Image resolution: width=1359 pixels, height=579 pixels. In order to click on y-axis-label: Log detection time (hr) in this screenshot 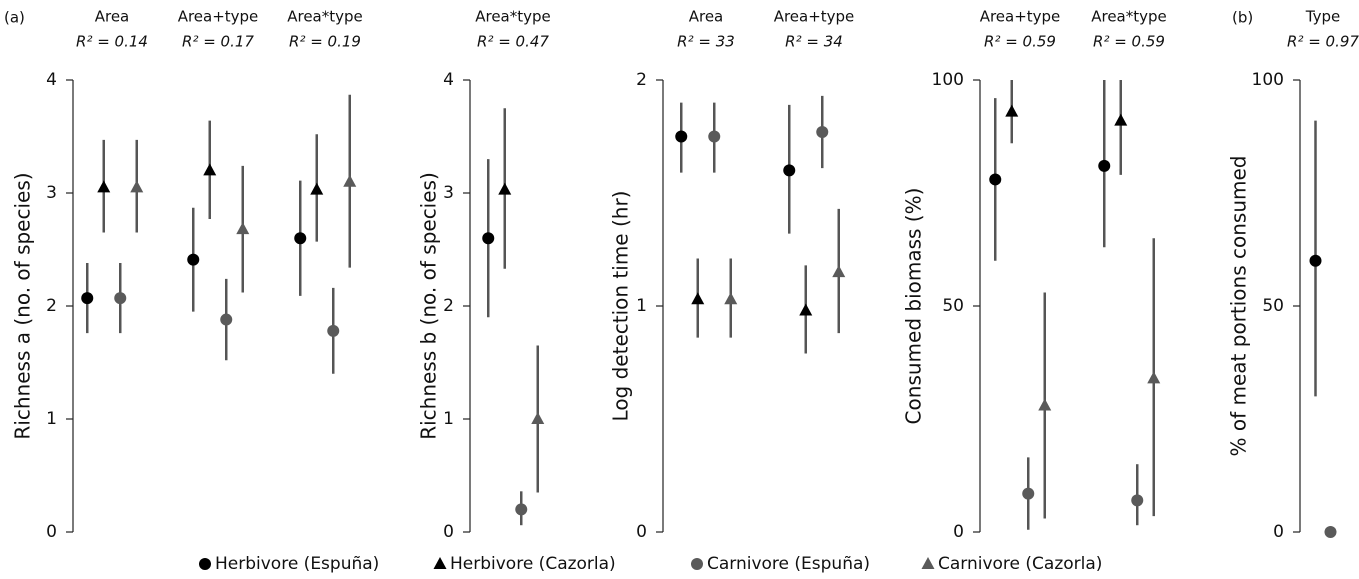, I will do `click(621, 306)`.